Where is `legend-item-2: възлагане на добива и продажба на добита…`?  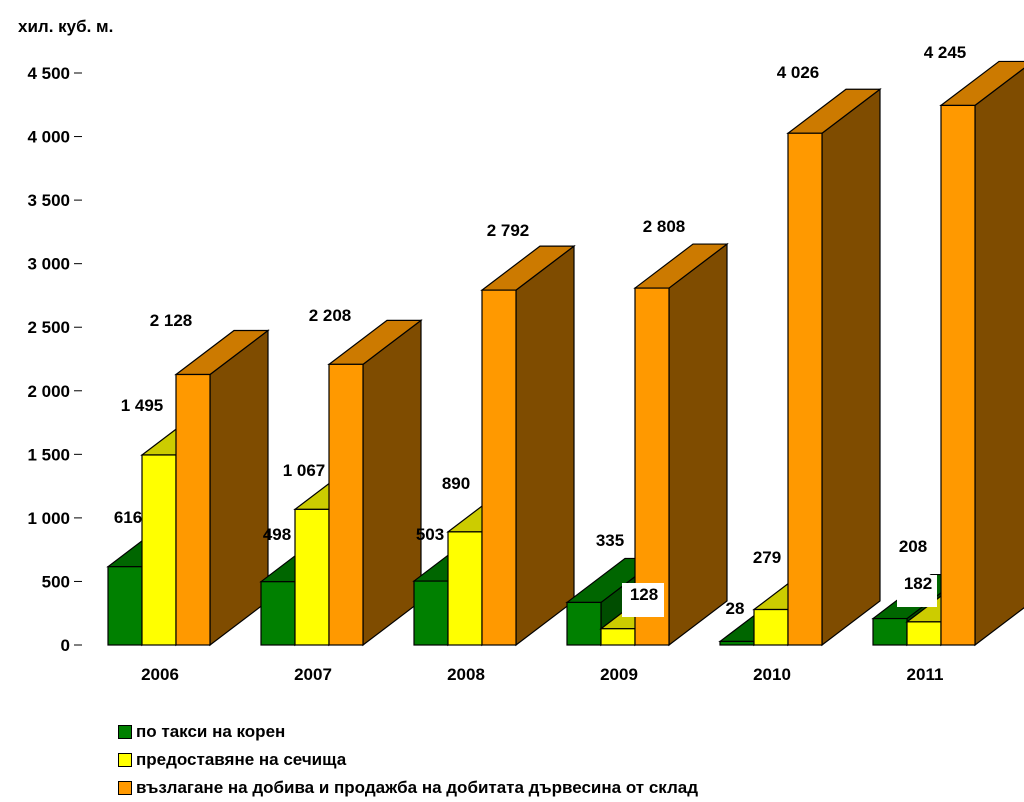
legend-item-2: възлагане на добива и продажба на добита… is located at coordinates (408, 788).